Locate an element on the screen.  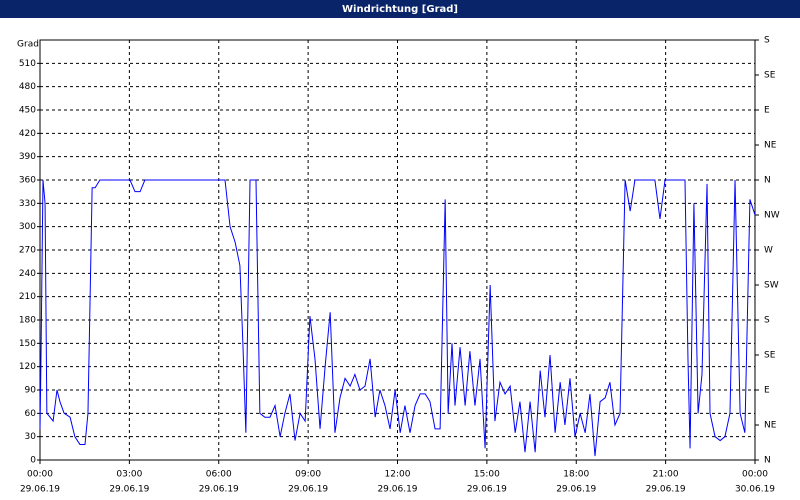
y-tick-label: 450 is located at coordinates (27, 111).